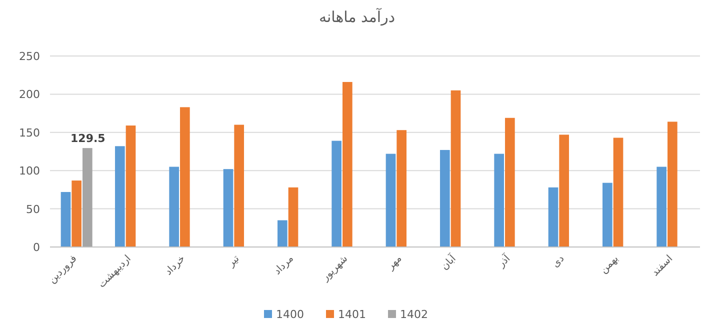  I want to click on x-tick-label: شهریور, so click(334, 268).